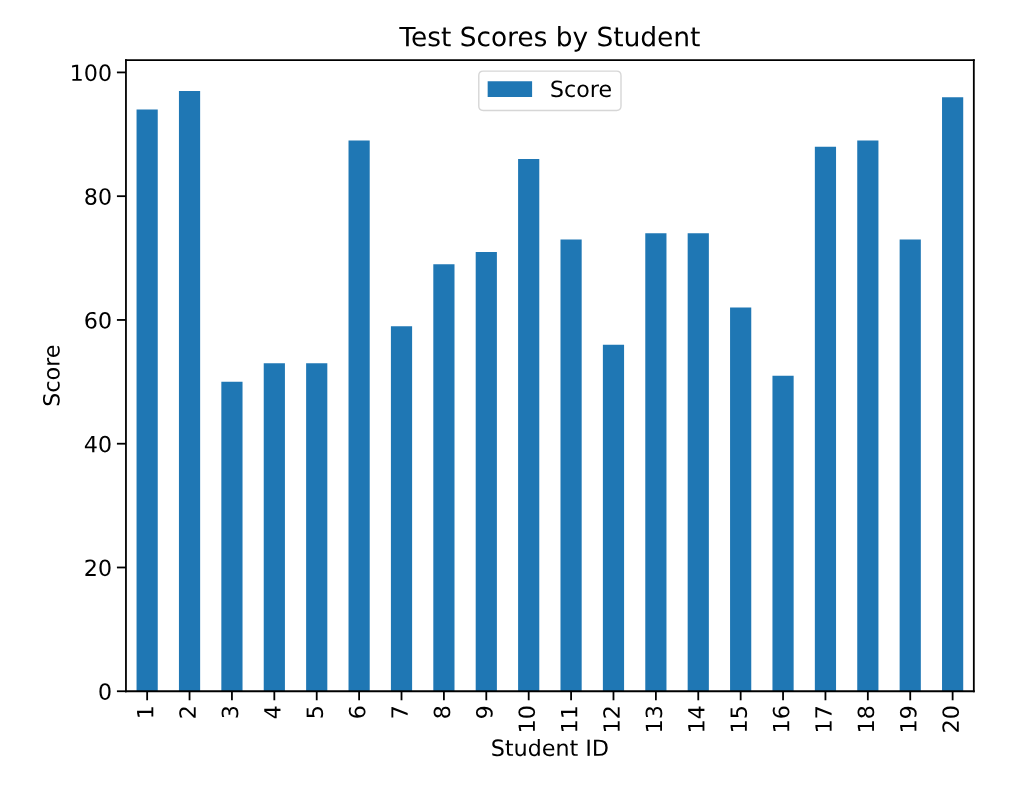  I want to click on legend-label: Score, so click(581, 89).